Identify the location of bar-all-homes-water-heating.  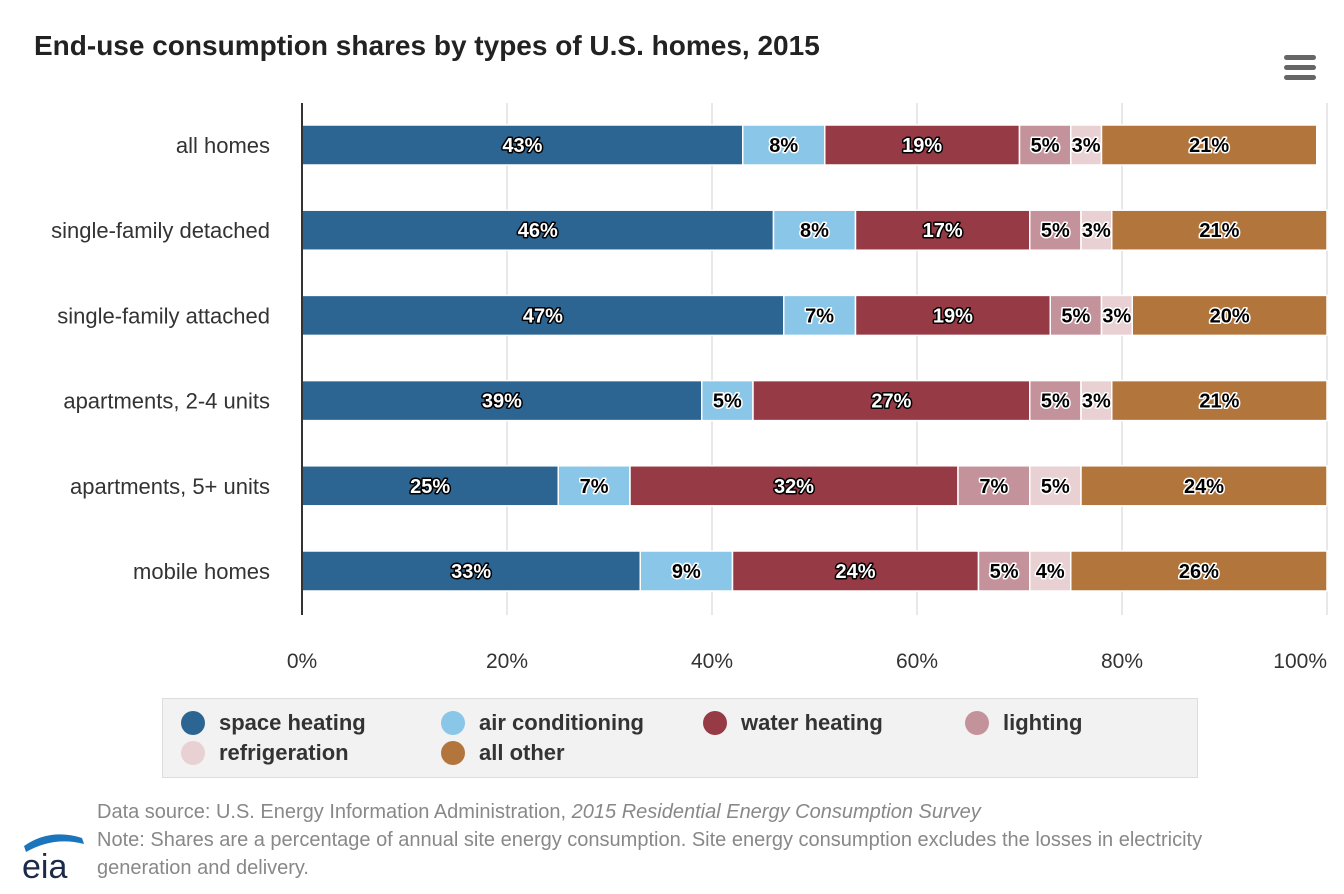
(922, 145).